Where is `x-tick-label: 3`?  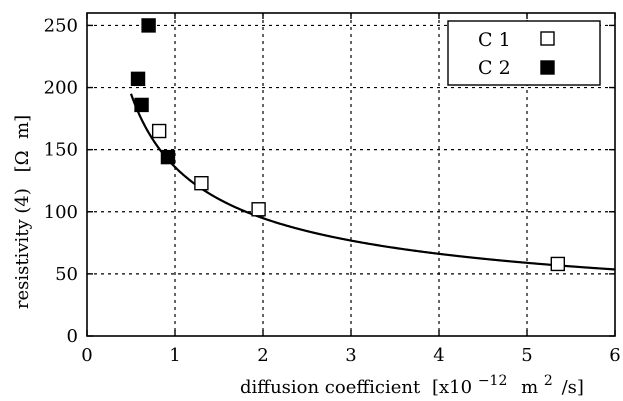 x-tick-label: 3 is located at coordinates (350, 355).